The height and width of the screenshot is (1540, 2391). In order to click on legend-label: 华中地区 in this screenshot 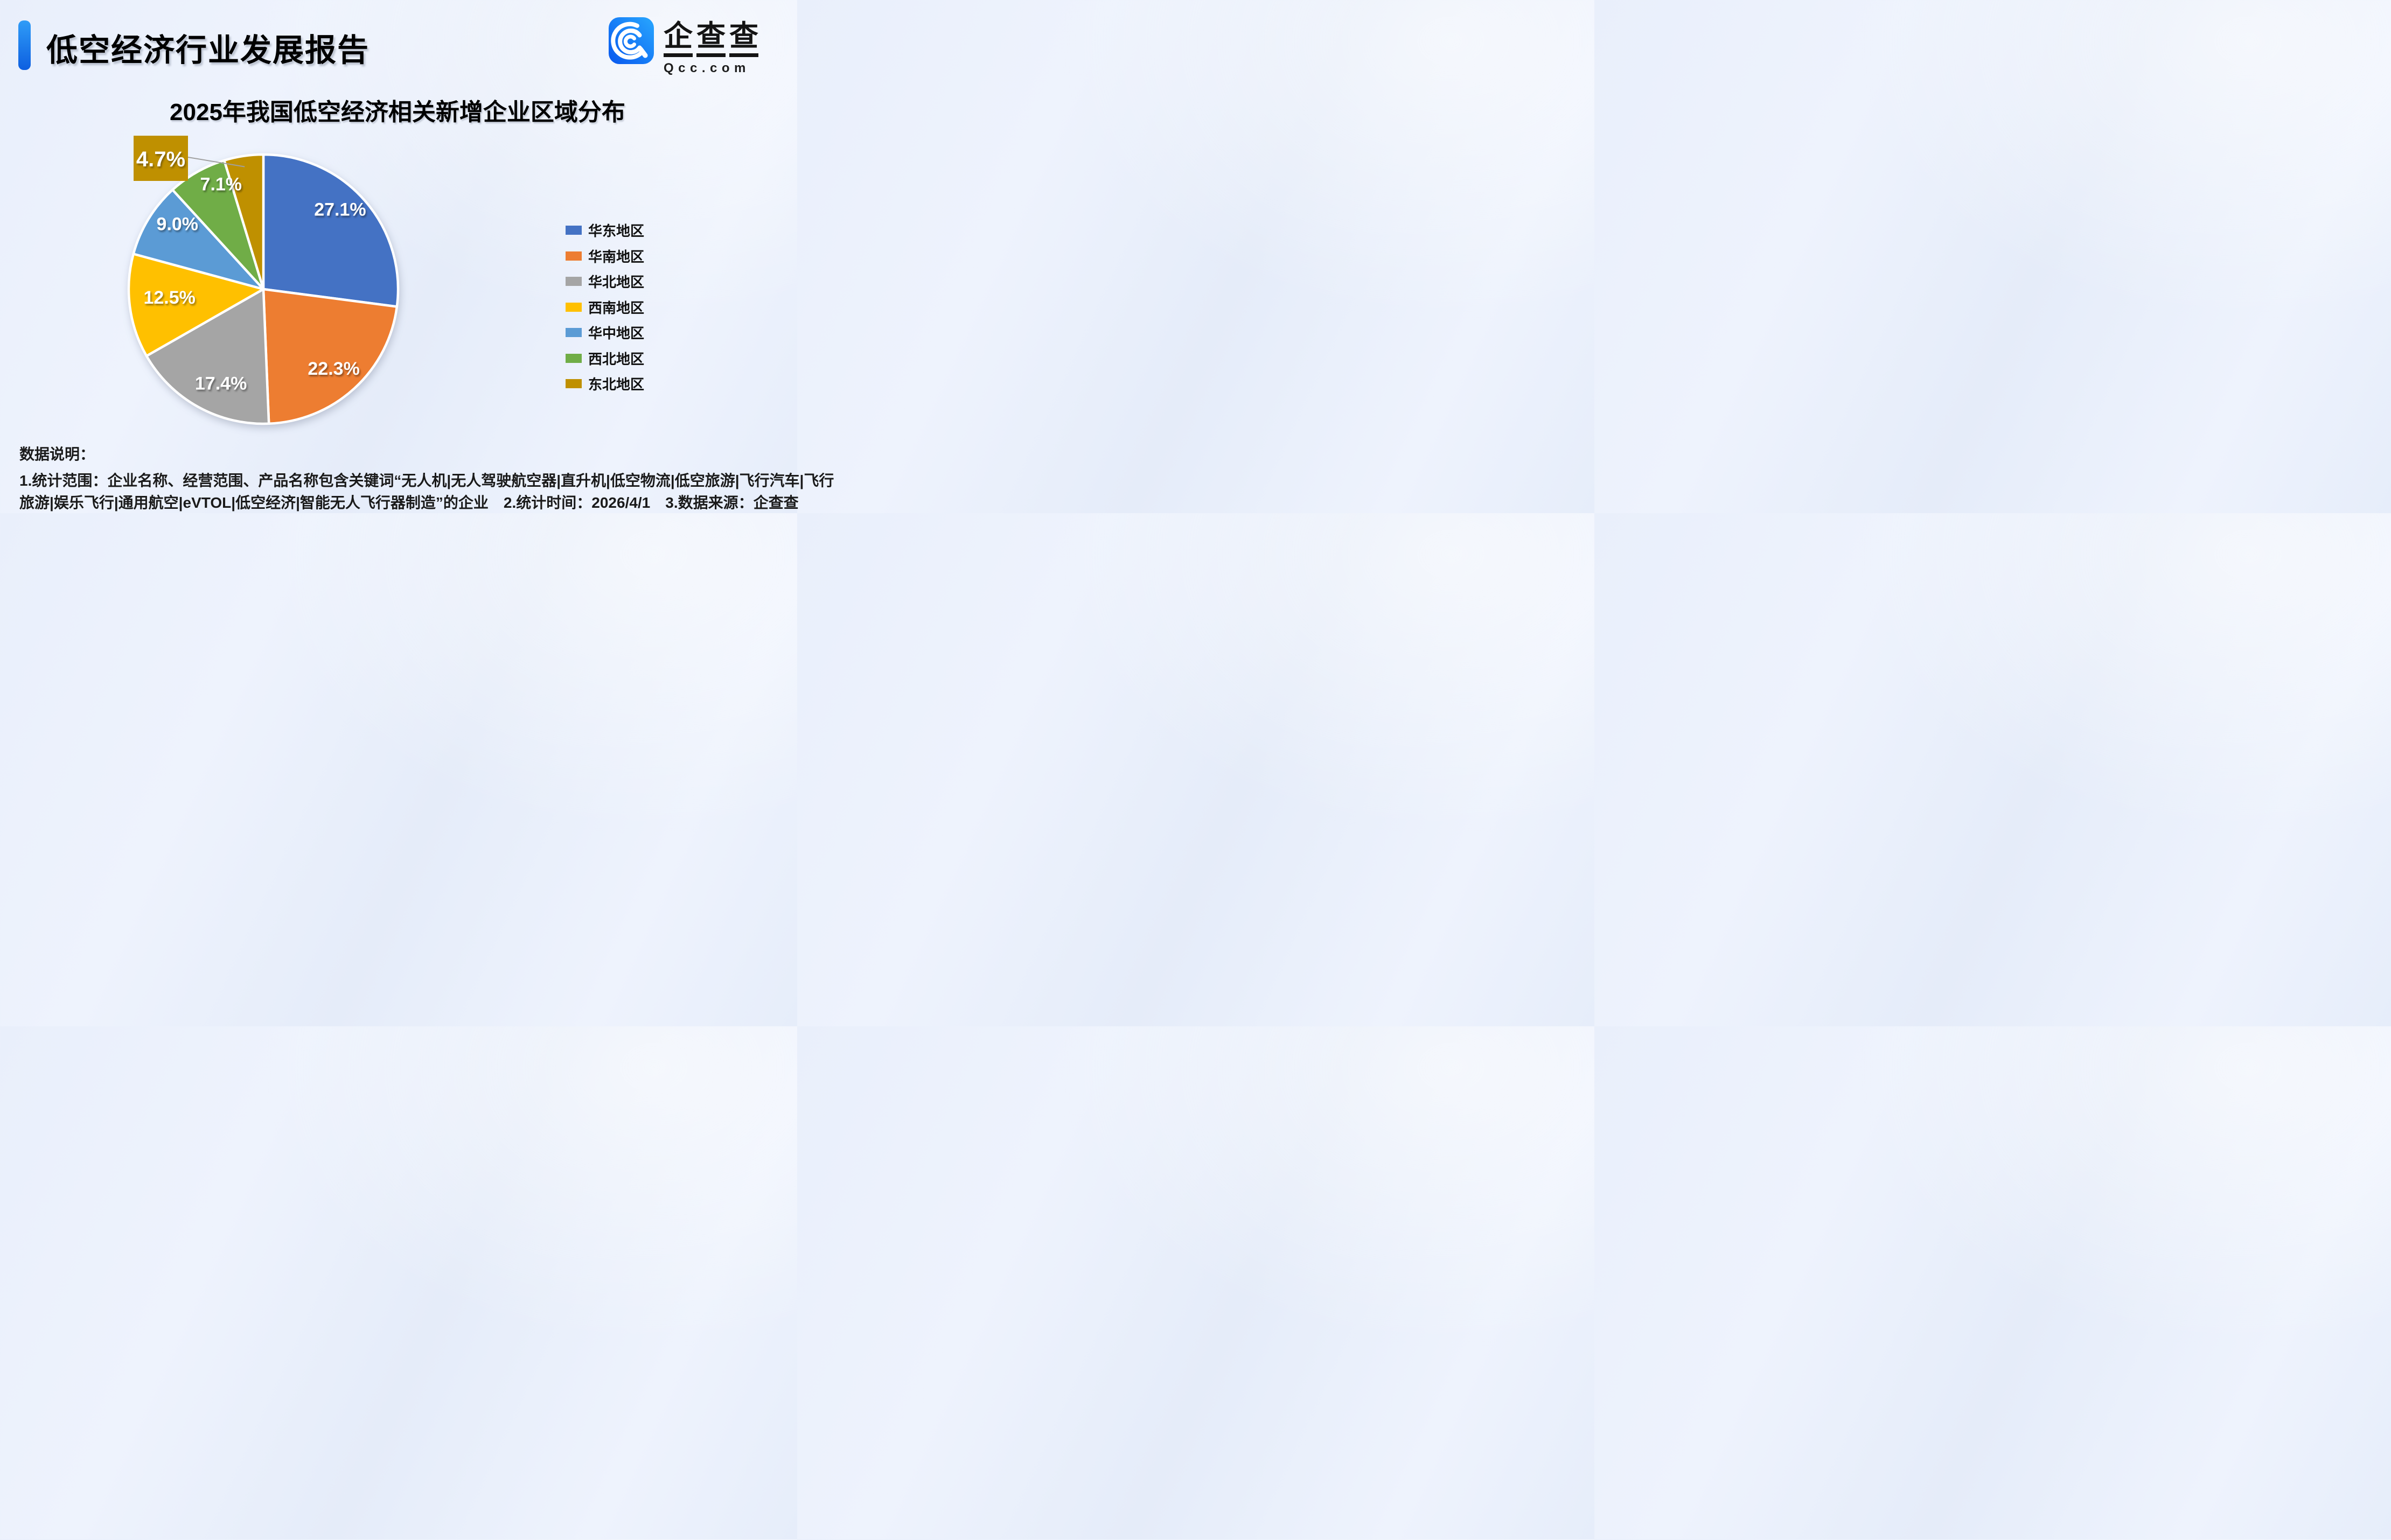, I will do `click(616, 333)`.